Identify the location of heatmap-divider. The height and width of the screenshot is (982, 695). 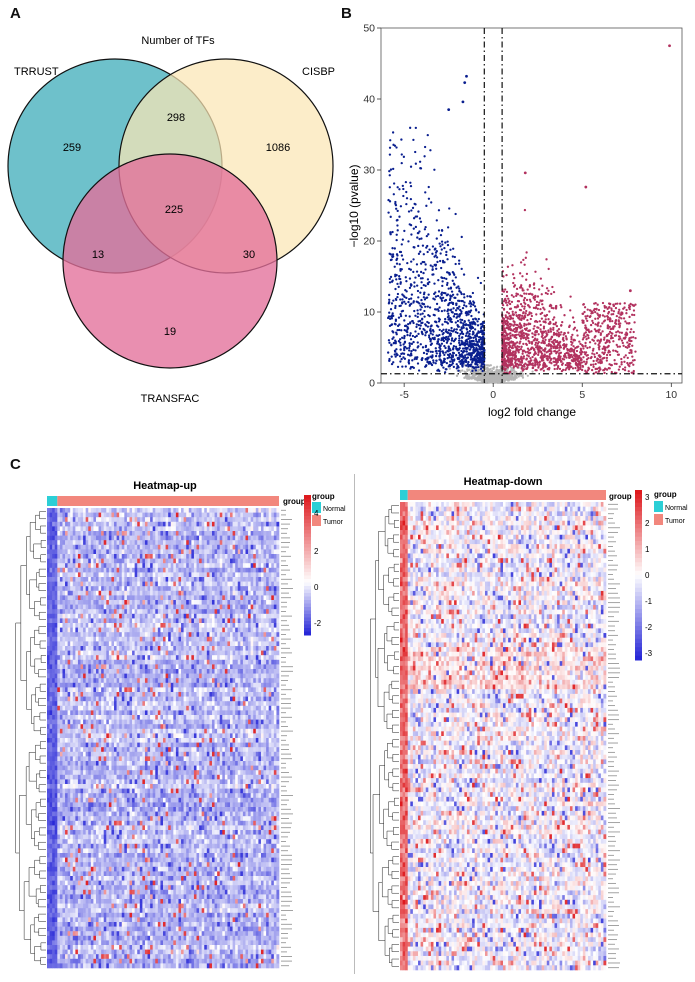
(354, 724).